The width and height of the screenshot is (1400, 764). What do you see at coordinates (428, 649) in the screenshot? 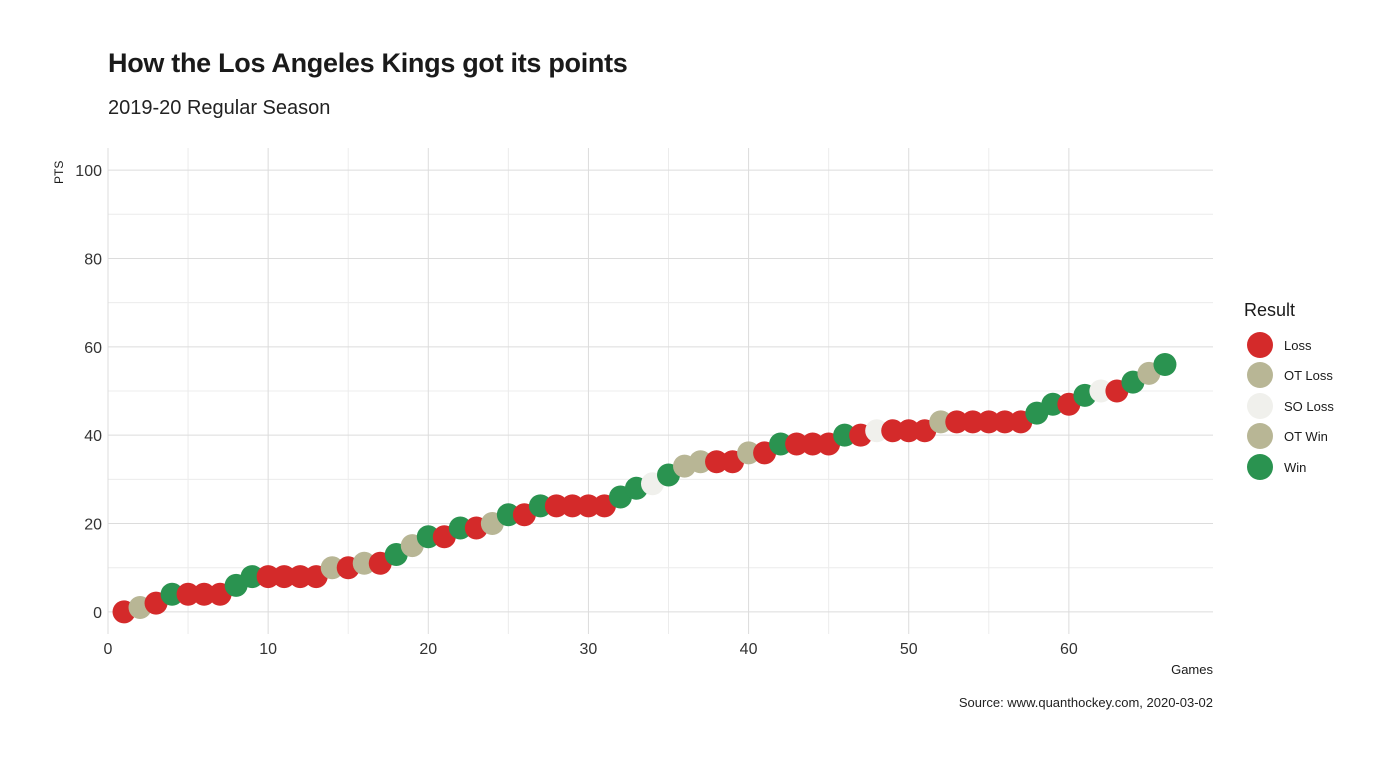
I see `x-tick-label: 20` at bounding box center [428, 649].